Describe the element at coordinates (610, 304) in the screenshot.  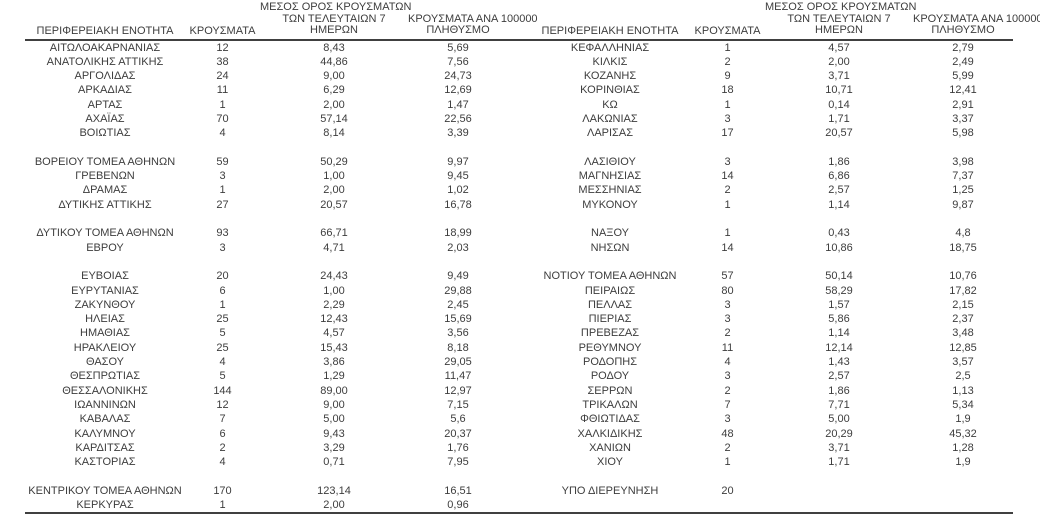
I see `region-cell: ΠΕΛΛΑΣ` at that location.